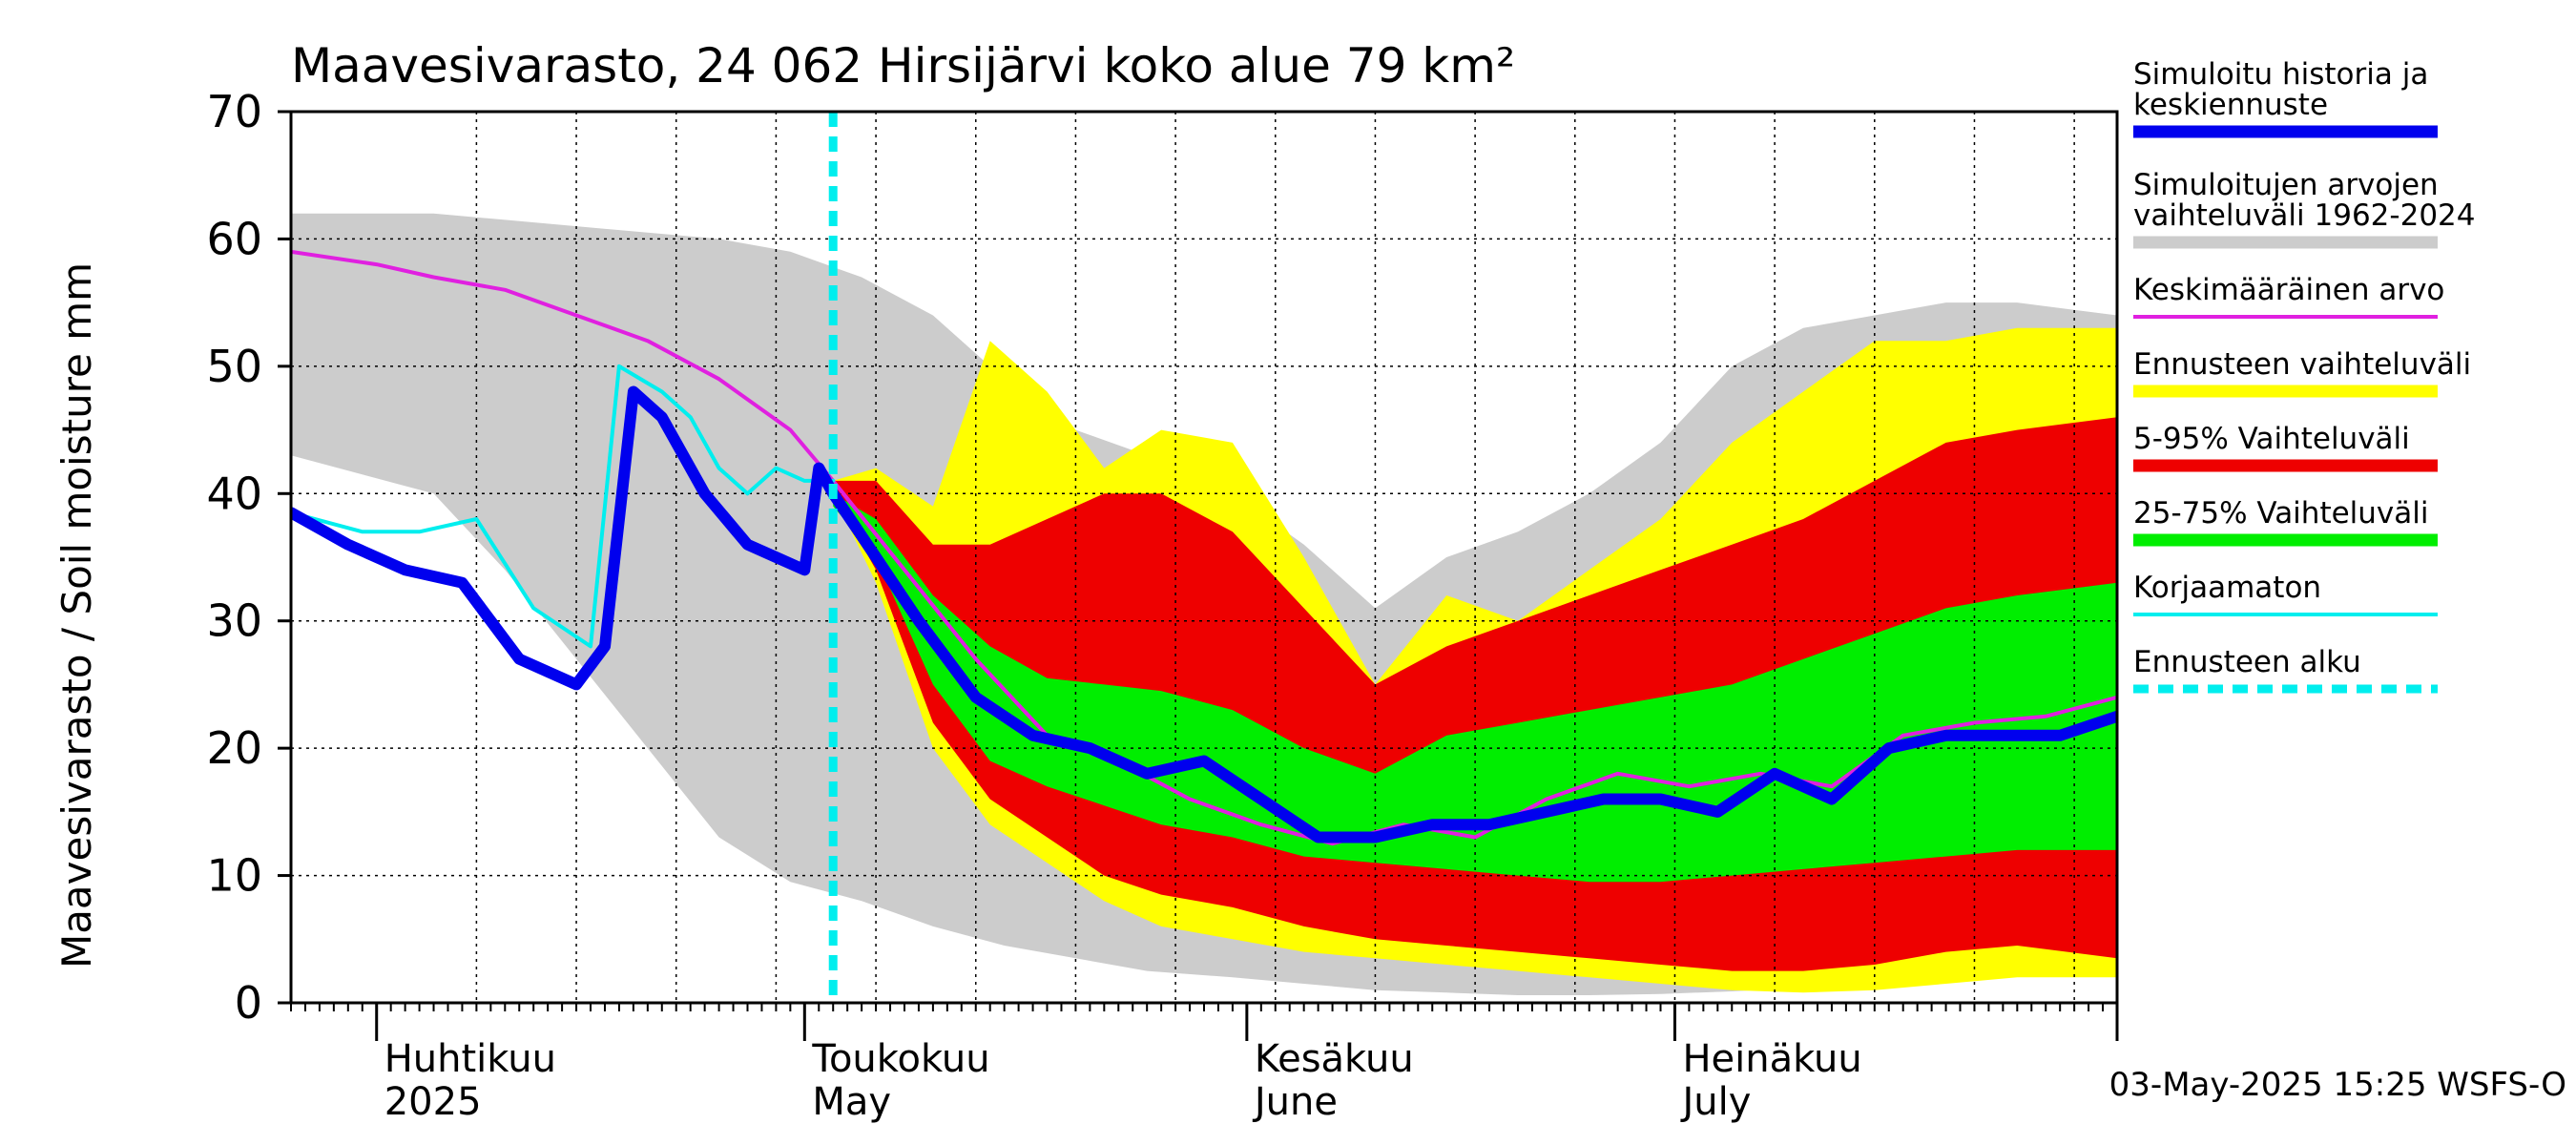 Image resolution: width=2576 pixels, height=1145 pixels. Describe the element at coordinates (234, 748) in the screenshot. I see `y-tick-label: 20` at that location.